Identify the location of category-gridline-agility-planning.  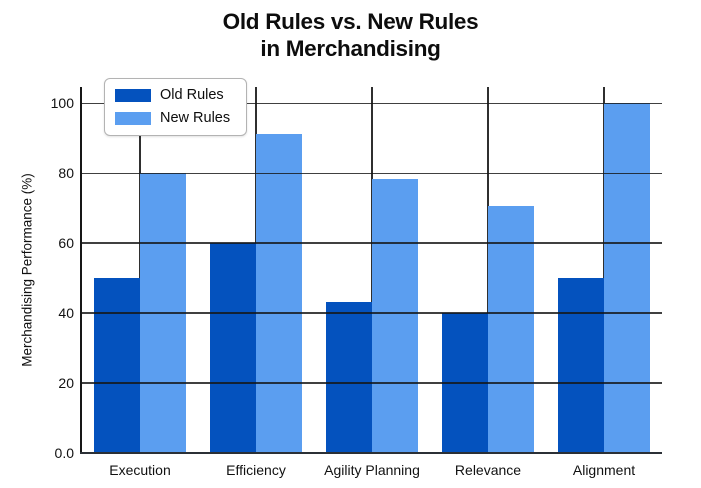
(372, 270).